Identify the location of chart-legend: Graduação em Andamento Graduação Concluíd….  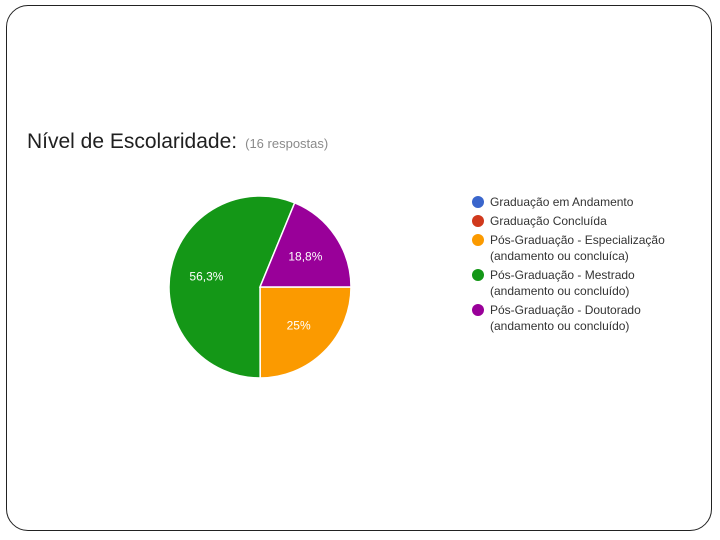
(592, 265).